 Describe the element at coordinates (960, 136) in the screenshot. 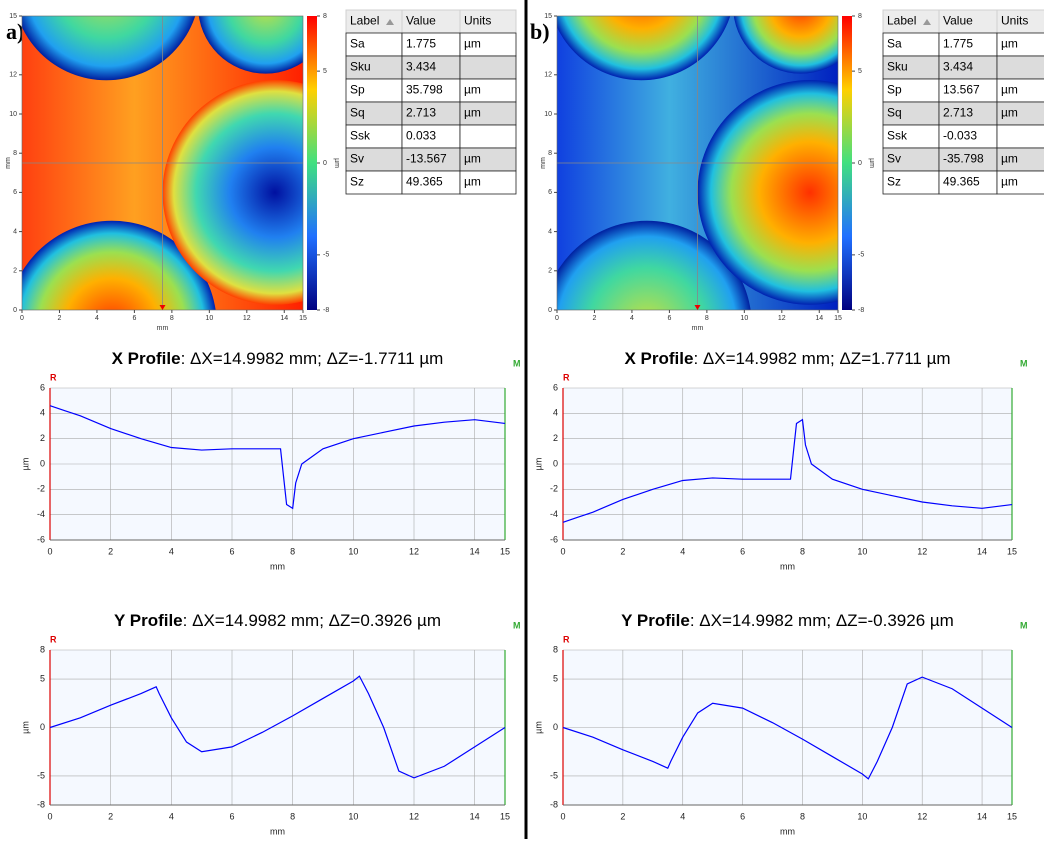

I see `table-text: -0.033` at that location.